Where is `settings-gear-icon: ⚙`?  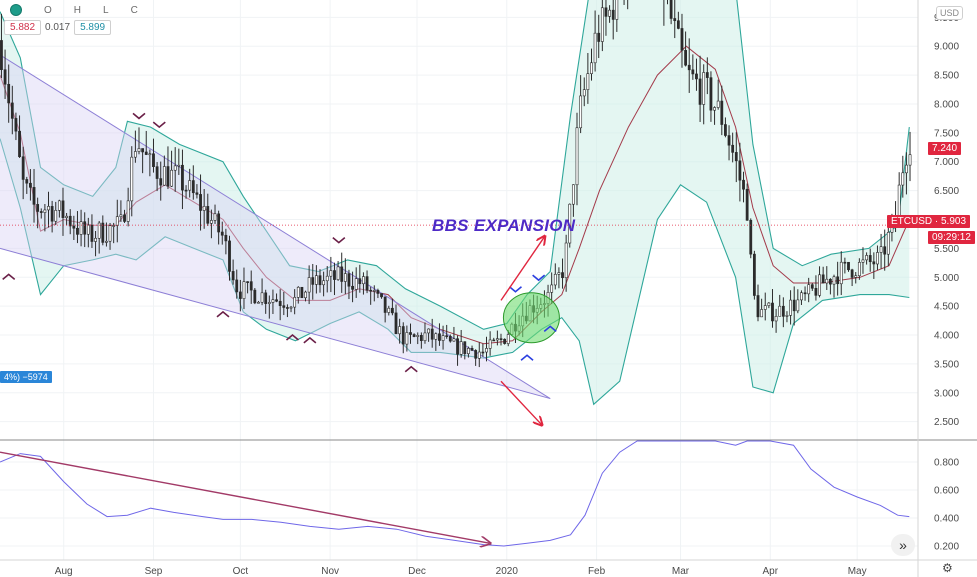
settings-gear-icon: ⚙ is located at coordinates (947, 568).